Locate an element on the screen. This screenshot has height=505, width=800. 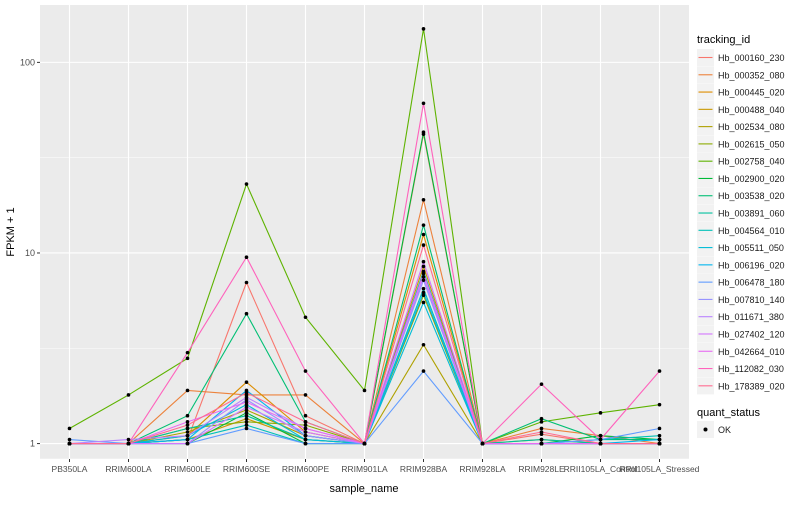
legend-label: Hb_000445_020 is located at coordinates (751, 93).